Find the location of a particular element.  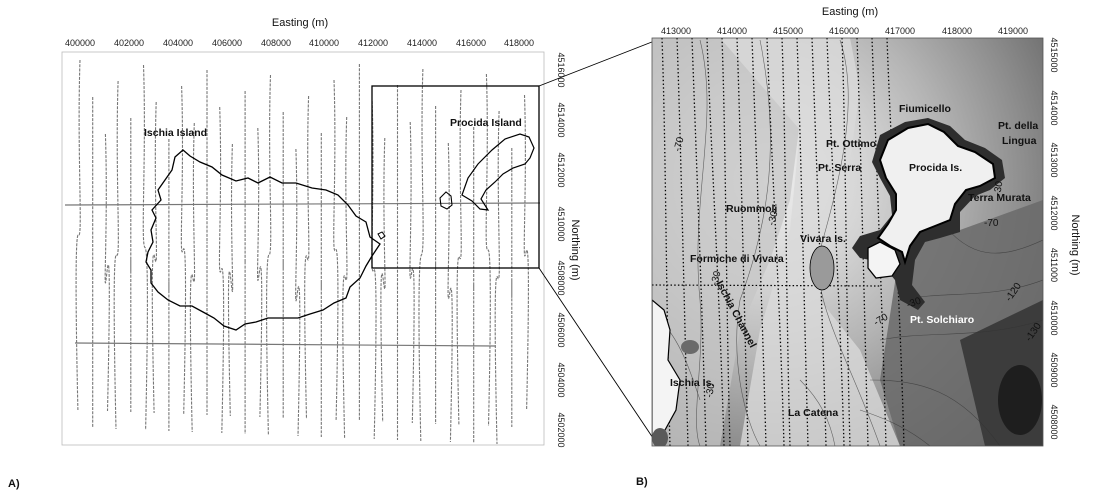

place-ruommoli: Ruommoli is located at coordinates (751, 209).